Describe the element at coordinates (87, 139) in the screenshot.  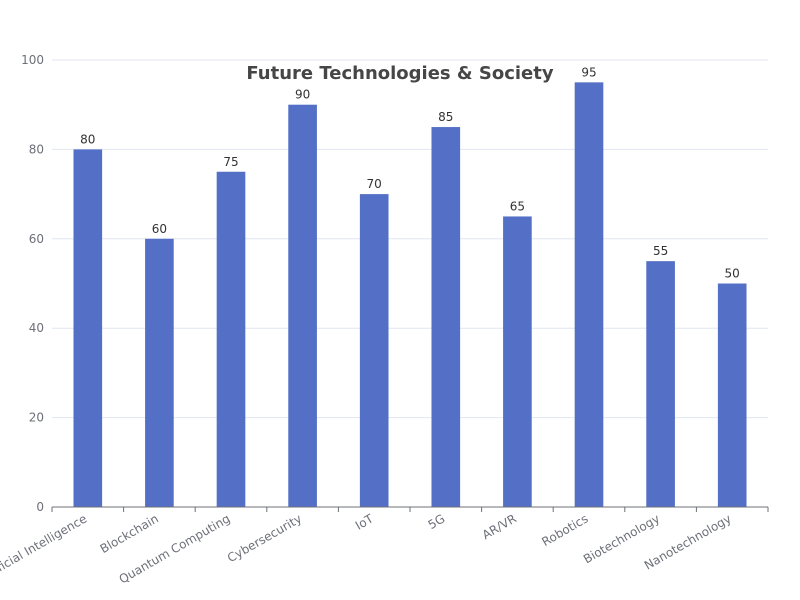
I see `data-label: 80` at that location.